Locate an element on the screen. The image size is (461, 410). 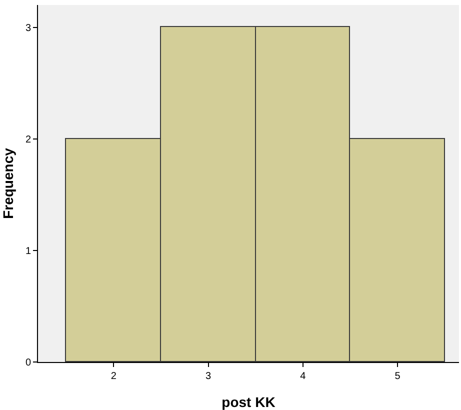
y-tick-label: 3 is located at coordinates (28, 28).